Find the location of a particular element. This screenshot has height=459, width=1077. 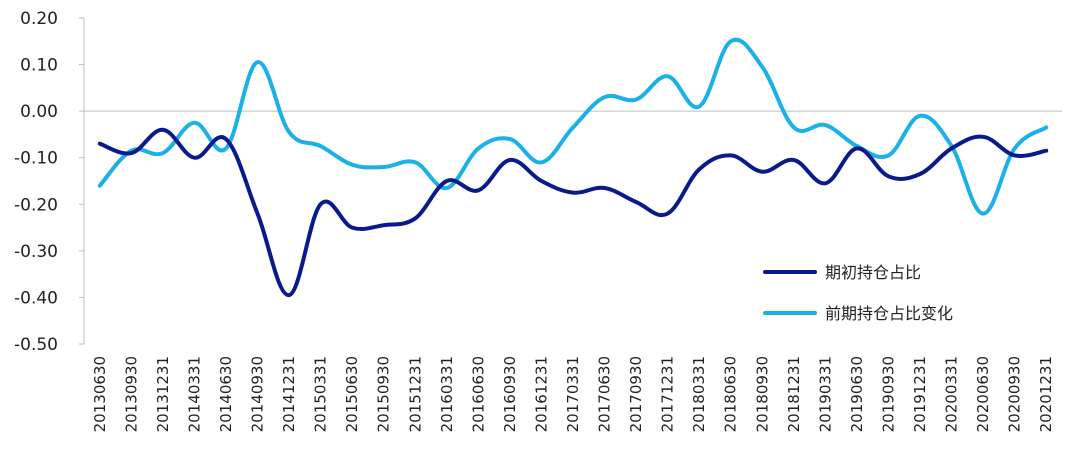

y-tick-label: -0.10 is located at coordinates (36, 159).